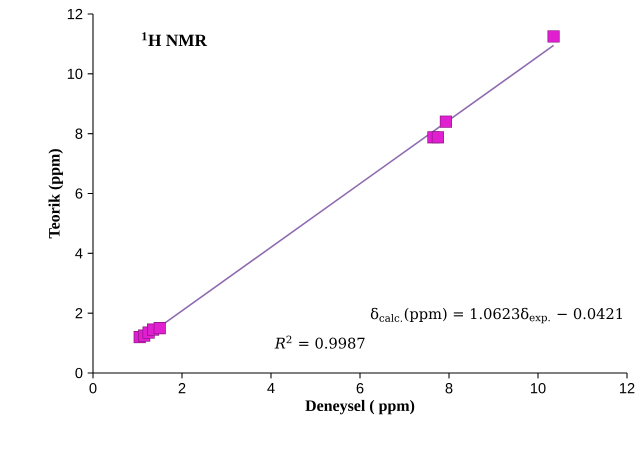  I want to click on y-tick-label: 6, so click(79, 193).